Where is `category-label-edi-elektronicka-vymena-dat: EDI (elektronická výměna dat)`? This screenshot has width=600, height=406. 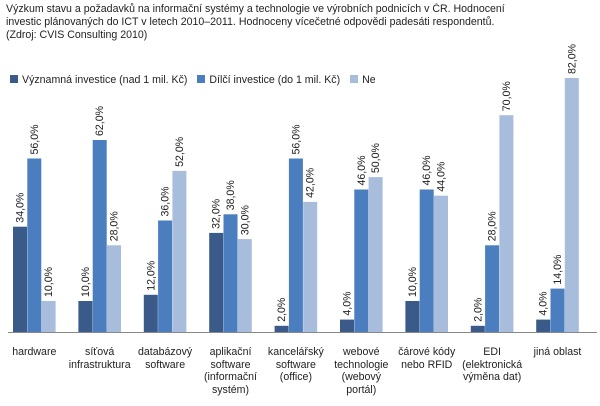 category-label-edi-elektronicka-vymena-dat: EDI (elektronická výměna dat) is located at coordinates (492, 365).